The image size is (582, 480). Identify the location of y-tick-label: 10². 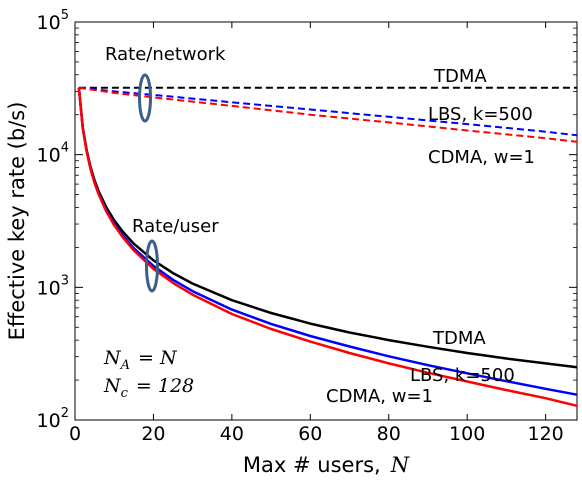
(53, 419).